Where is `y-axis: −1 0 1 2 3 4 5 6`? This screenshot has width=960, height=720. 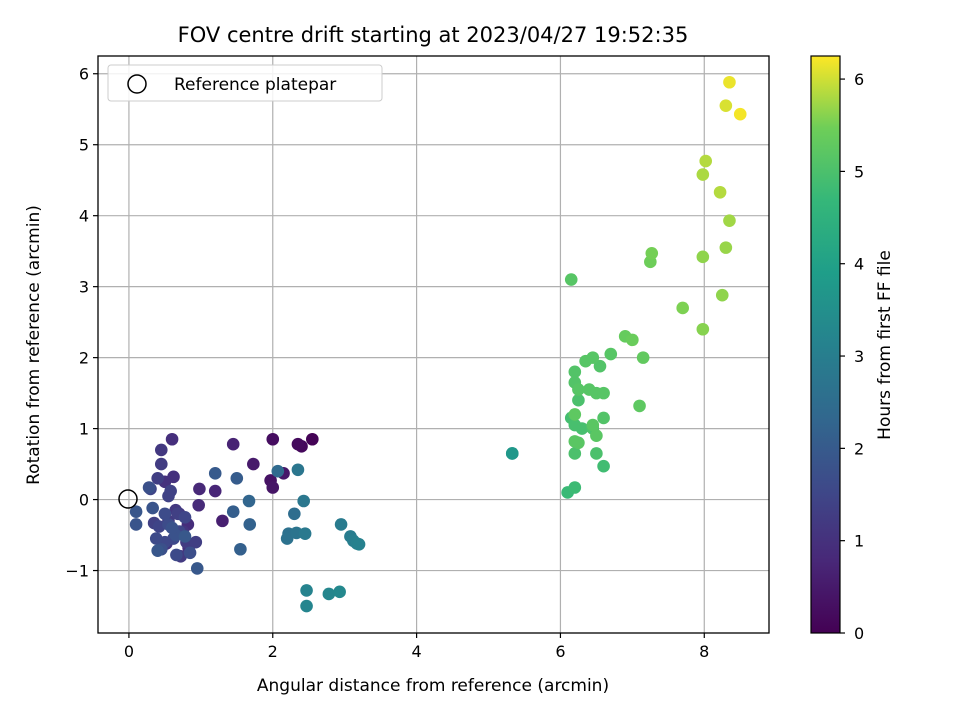
y-axis: −1 0 1 2 3 4 5 6 is located at coordinates (81, 323).